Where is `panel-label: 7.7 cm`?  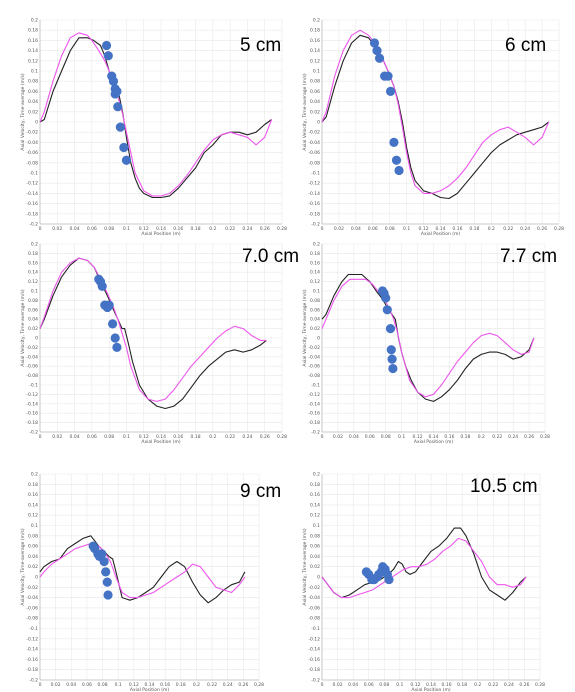
panel-label: 7.7 cm is located at coordinates (528, 256).